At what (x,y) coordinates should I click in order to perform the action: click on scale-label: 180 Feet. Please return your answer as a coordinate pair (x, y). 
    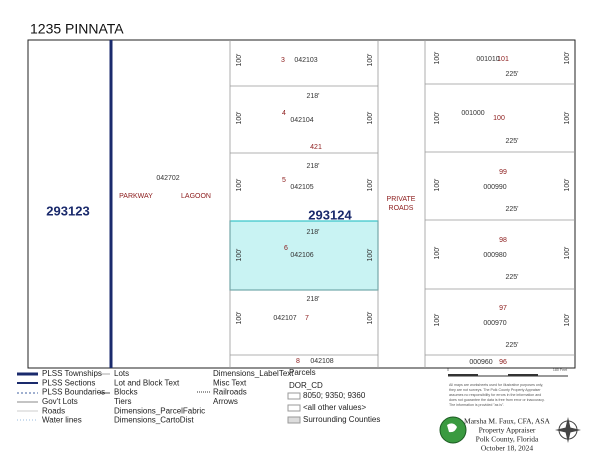
    Looking at the image, I should click on (560, 370).